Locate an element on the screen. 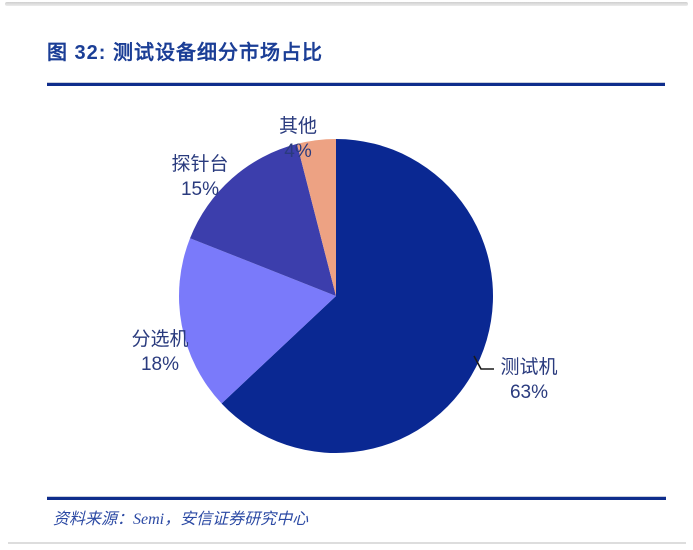 The width and height of the screenshot is (693, 550). pie-label-other-pct: 4% is located at coordinates (298, 151).